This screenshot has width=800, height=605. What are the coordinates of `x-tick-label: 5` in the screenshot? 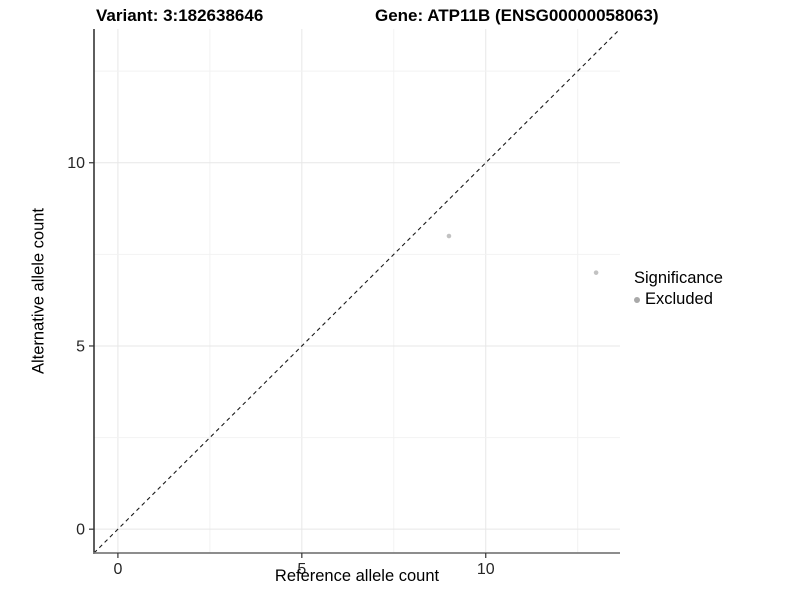 It's located at (301, 569).